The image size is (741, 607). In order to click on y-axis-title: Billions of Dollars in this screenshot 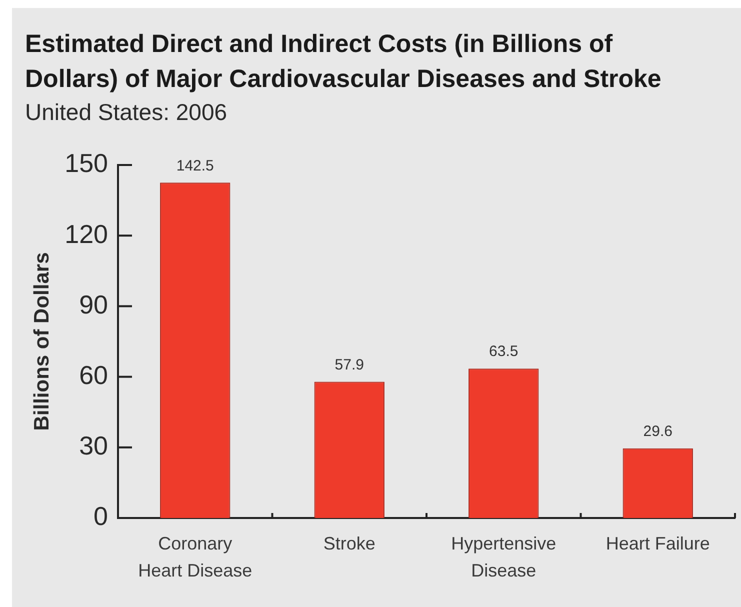, I will do `click(42, 341)`.